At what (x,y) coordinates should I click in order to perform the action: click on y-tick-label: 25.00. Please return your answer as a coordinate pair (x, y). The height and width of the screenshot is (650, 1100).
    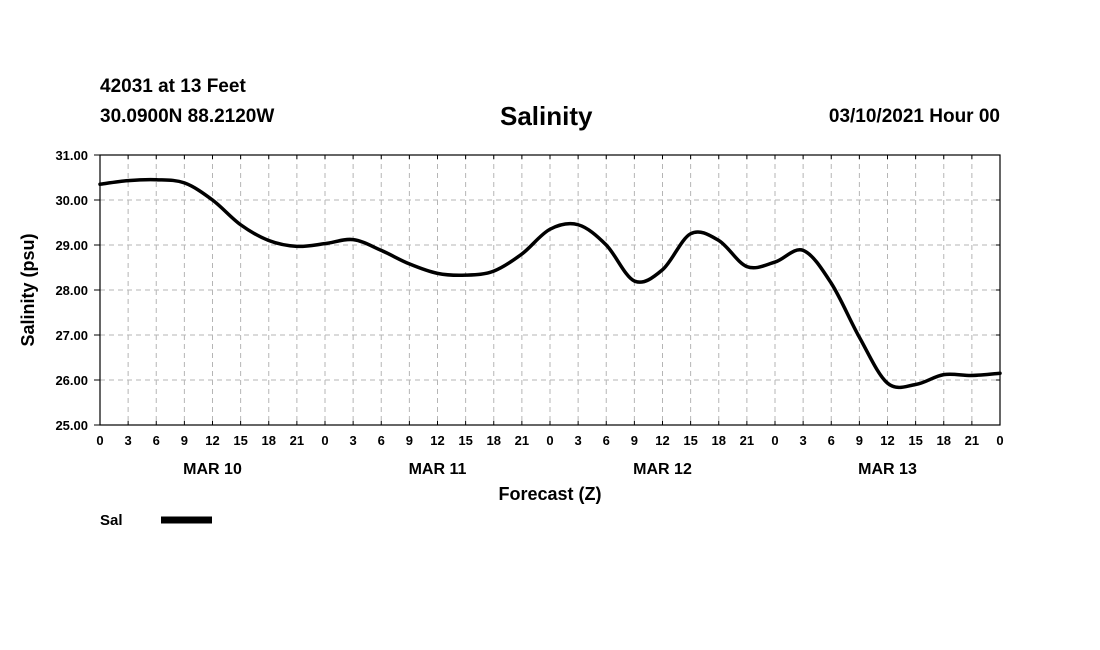
    Looking at the image, I should click on (71, 425).